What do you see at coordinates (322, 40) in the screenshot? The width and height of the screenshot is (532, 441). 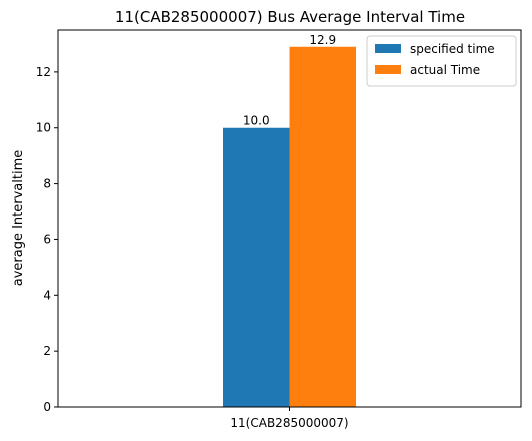 I see `bar-value-label: 12.9` at bounding box center [322, 40].